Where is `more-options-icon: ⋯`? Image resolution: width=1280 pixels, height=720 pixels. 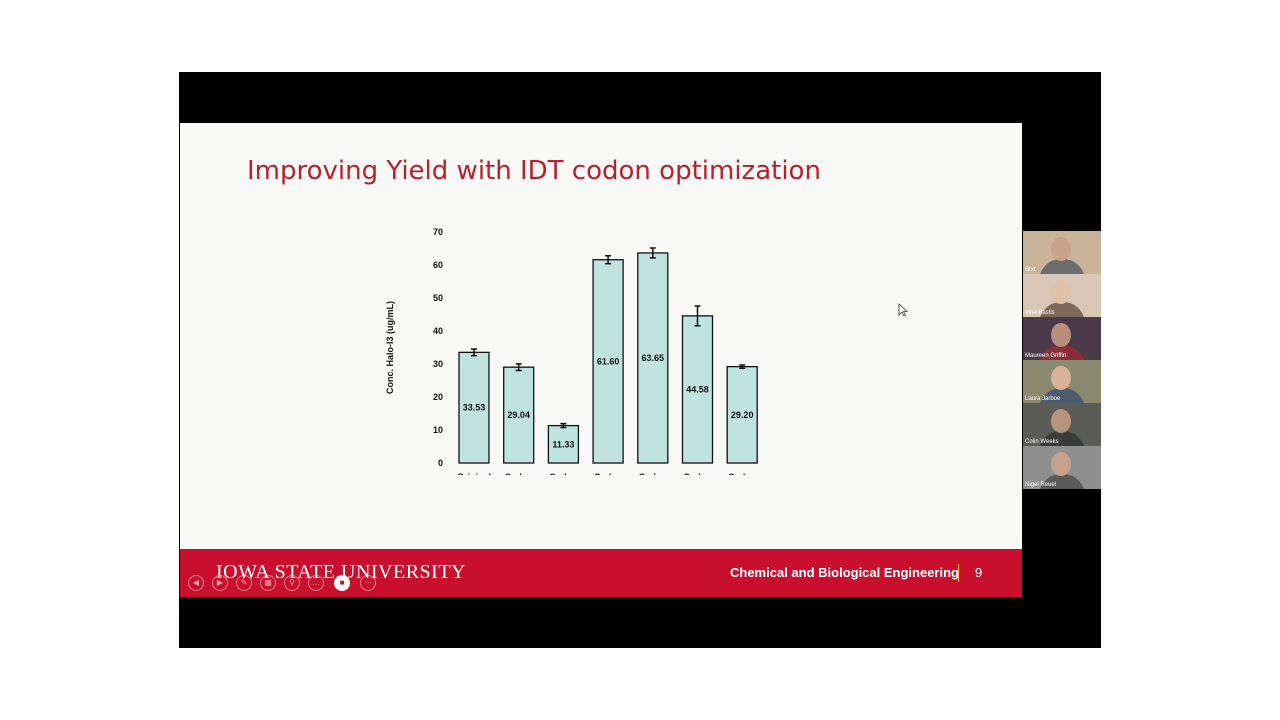 more-options-icon: ⋯ is located at coordinates (368, 583).